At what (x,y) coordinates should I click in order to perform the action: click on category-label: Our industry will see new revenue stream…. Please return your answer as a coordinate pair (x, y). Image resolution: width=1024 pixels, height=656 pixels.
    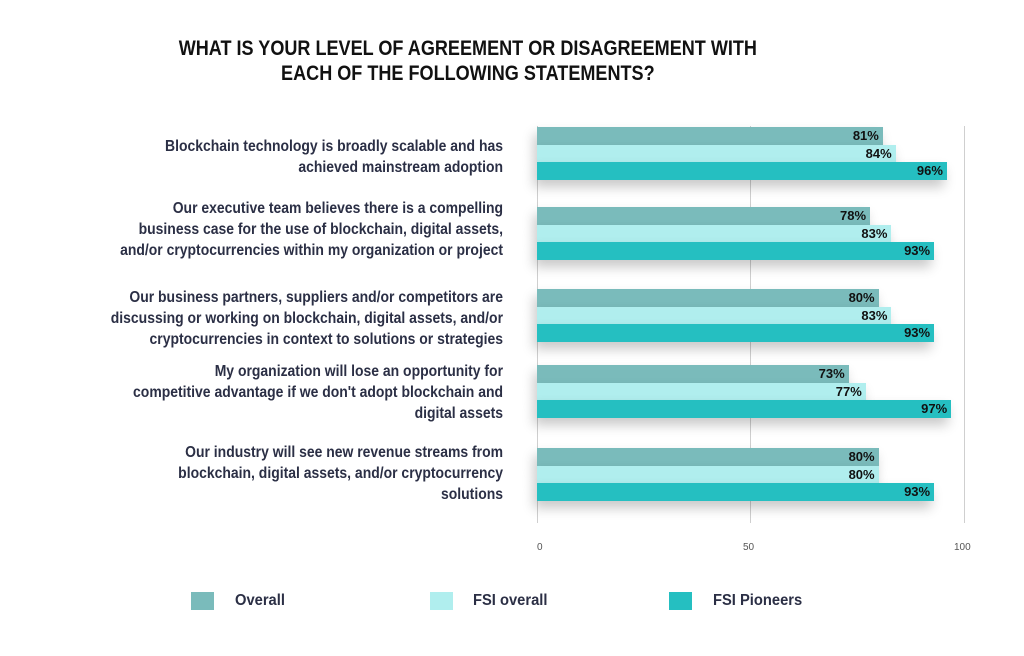
    Looking at the image, I should click on (269, 473).